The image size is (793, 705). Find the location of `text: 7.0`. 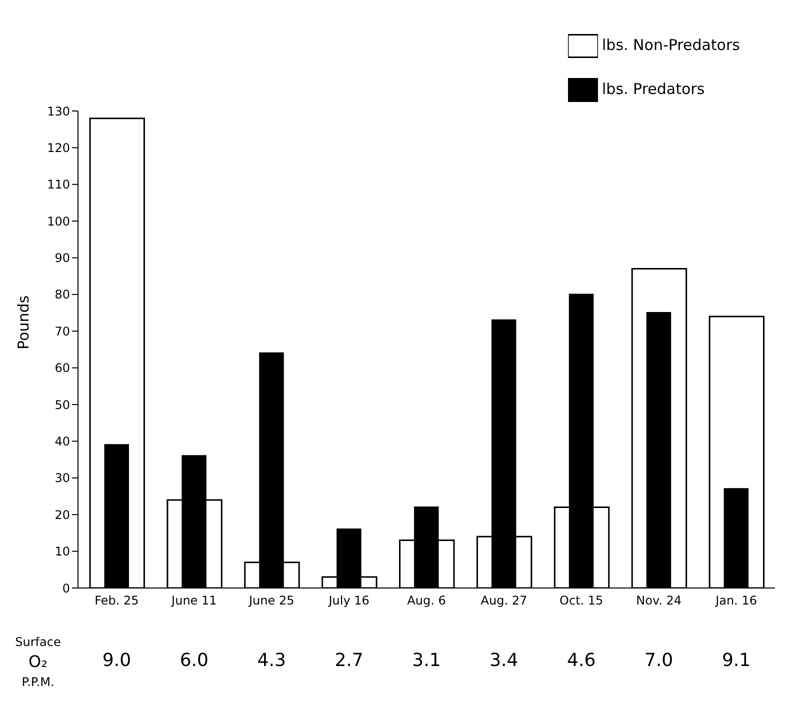

text: 7.0 is located at coordinates (659, 660).